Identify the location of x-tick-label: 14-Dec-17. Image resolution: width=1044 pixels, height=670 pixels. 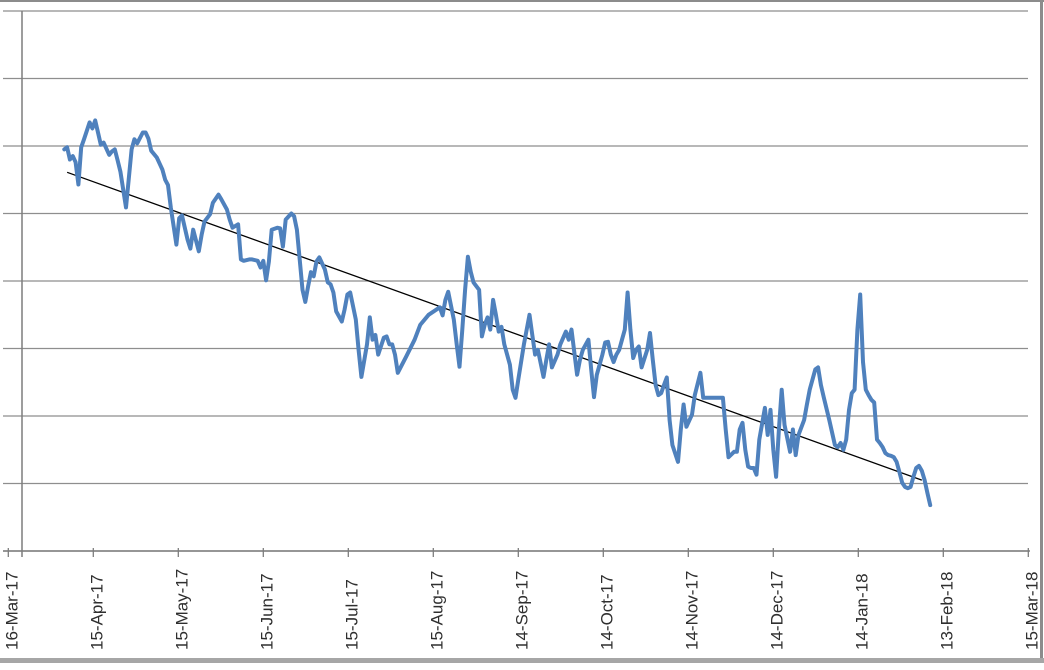
(776, 610).